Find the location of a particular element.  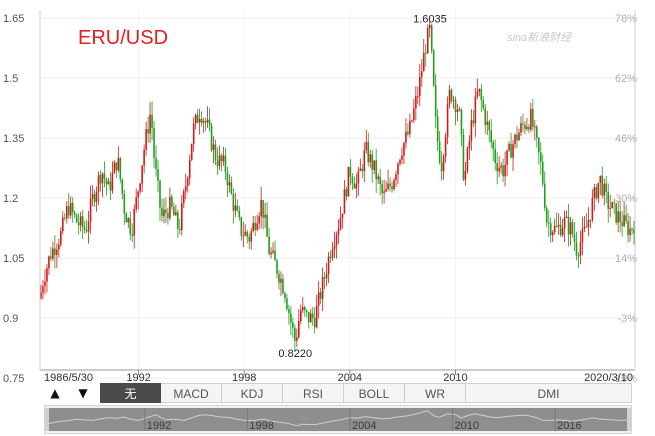

tab-kdj: KDJ is located at coordinates (252, 393).